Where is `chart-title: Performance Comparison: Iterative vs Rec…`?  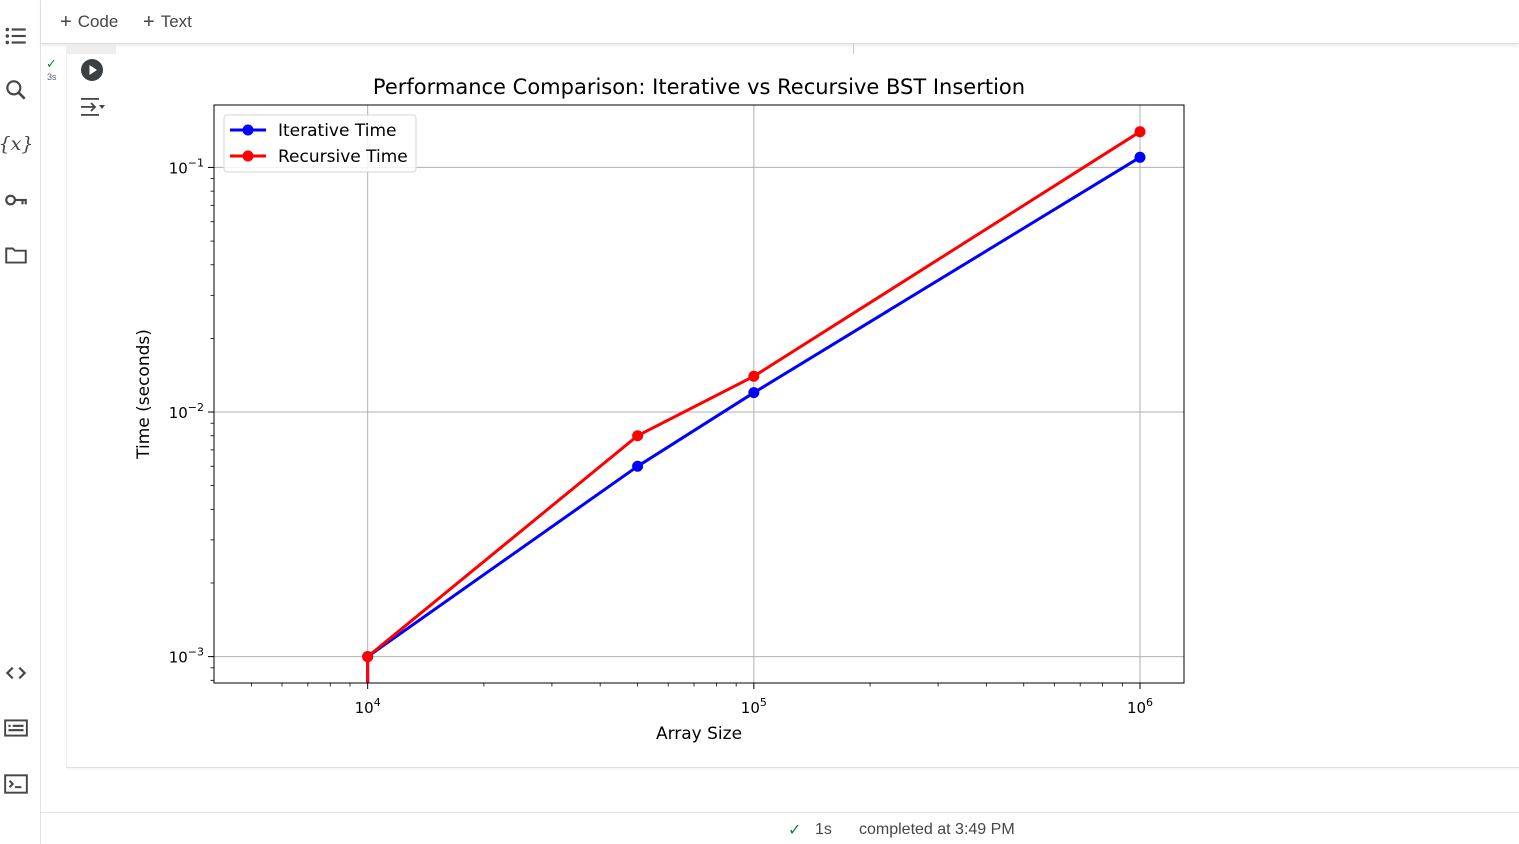
chart-title: Performance Comparison: Iterative vs Rec… is located at coordinates (699, 87).